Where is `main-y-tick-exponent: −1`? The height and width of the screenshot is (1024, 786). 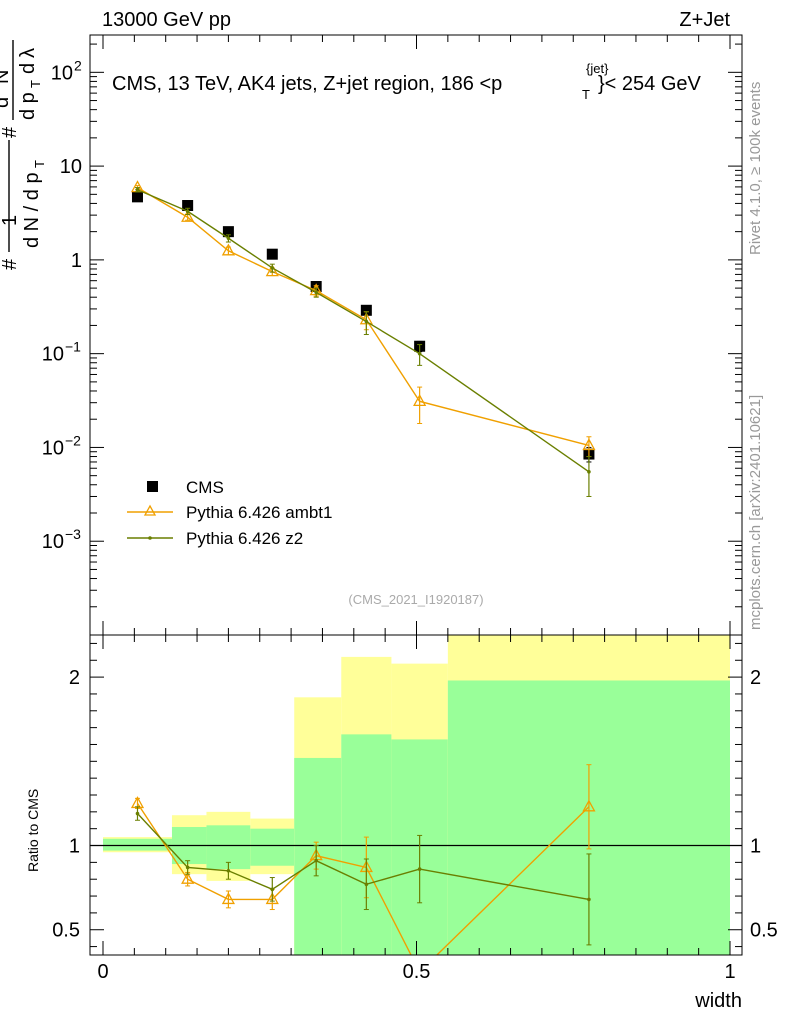 main-y-tick-exponent: −1 is located at coordinates (73, 347).